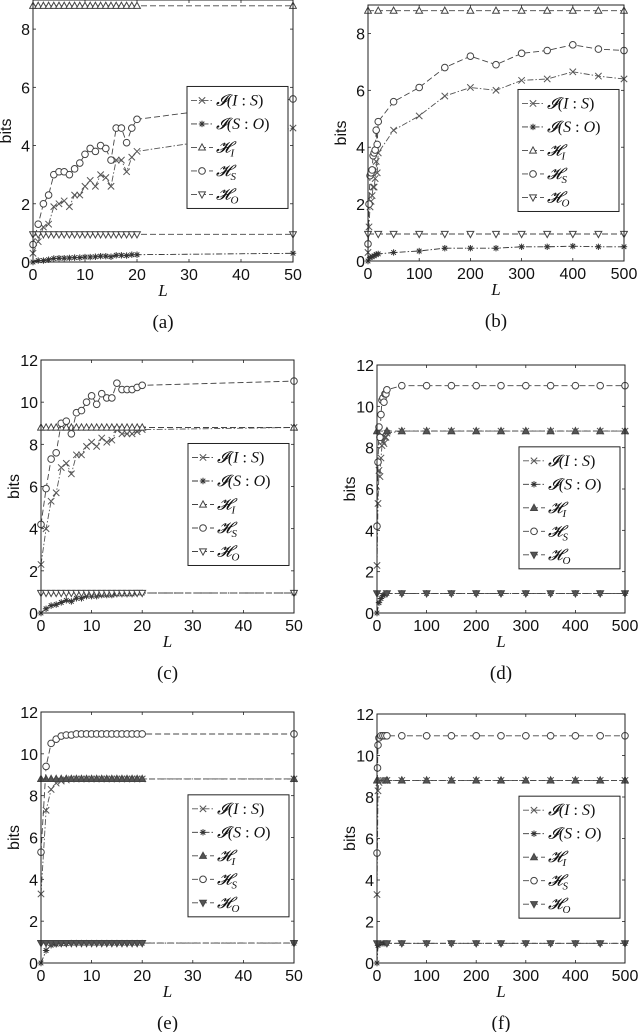  What do you see at coordinates (167, 673) in the screenshot?
I see `panel-caption: (c)` at bounding box center [167, 673].